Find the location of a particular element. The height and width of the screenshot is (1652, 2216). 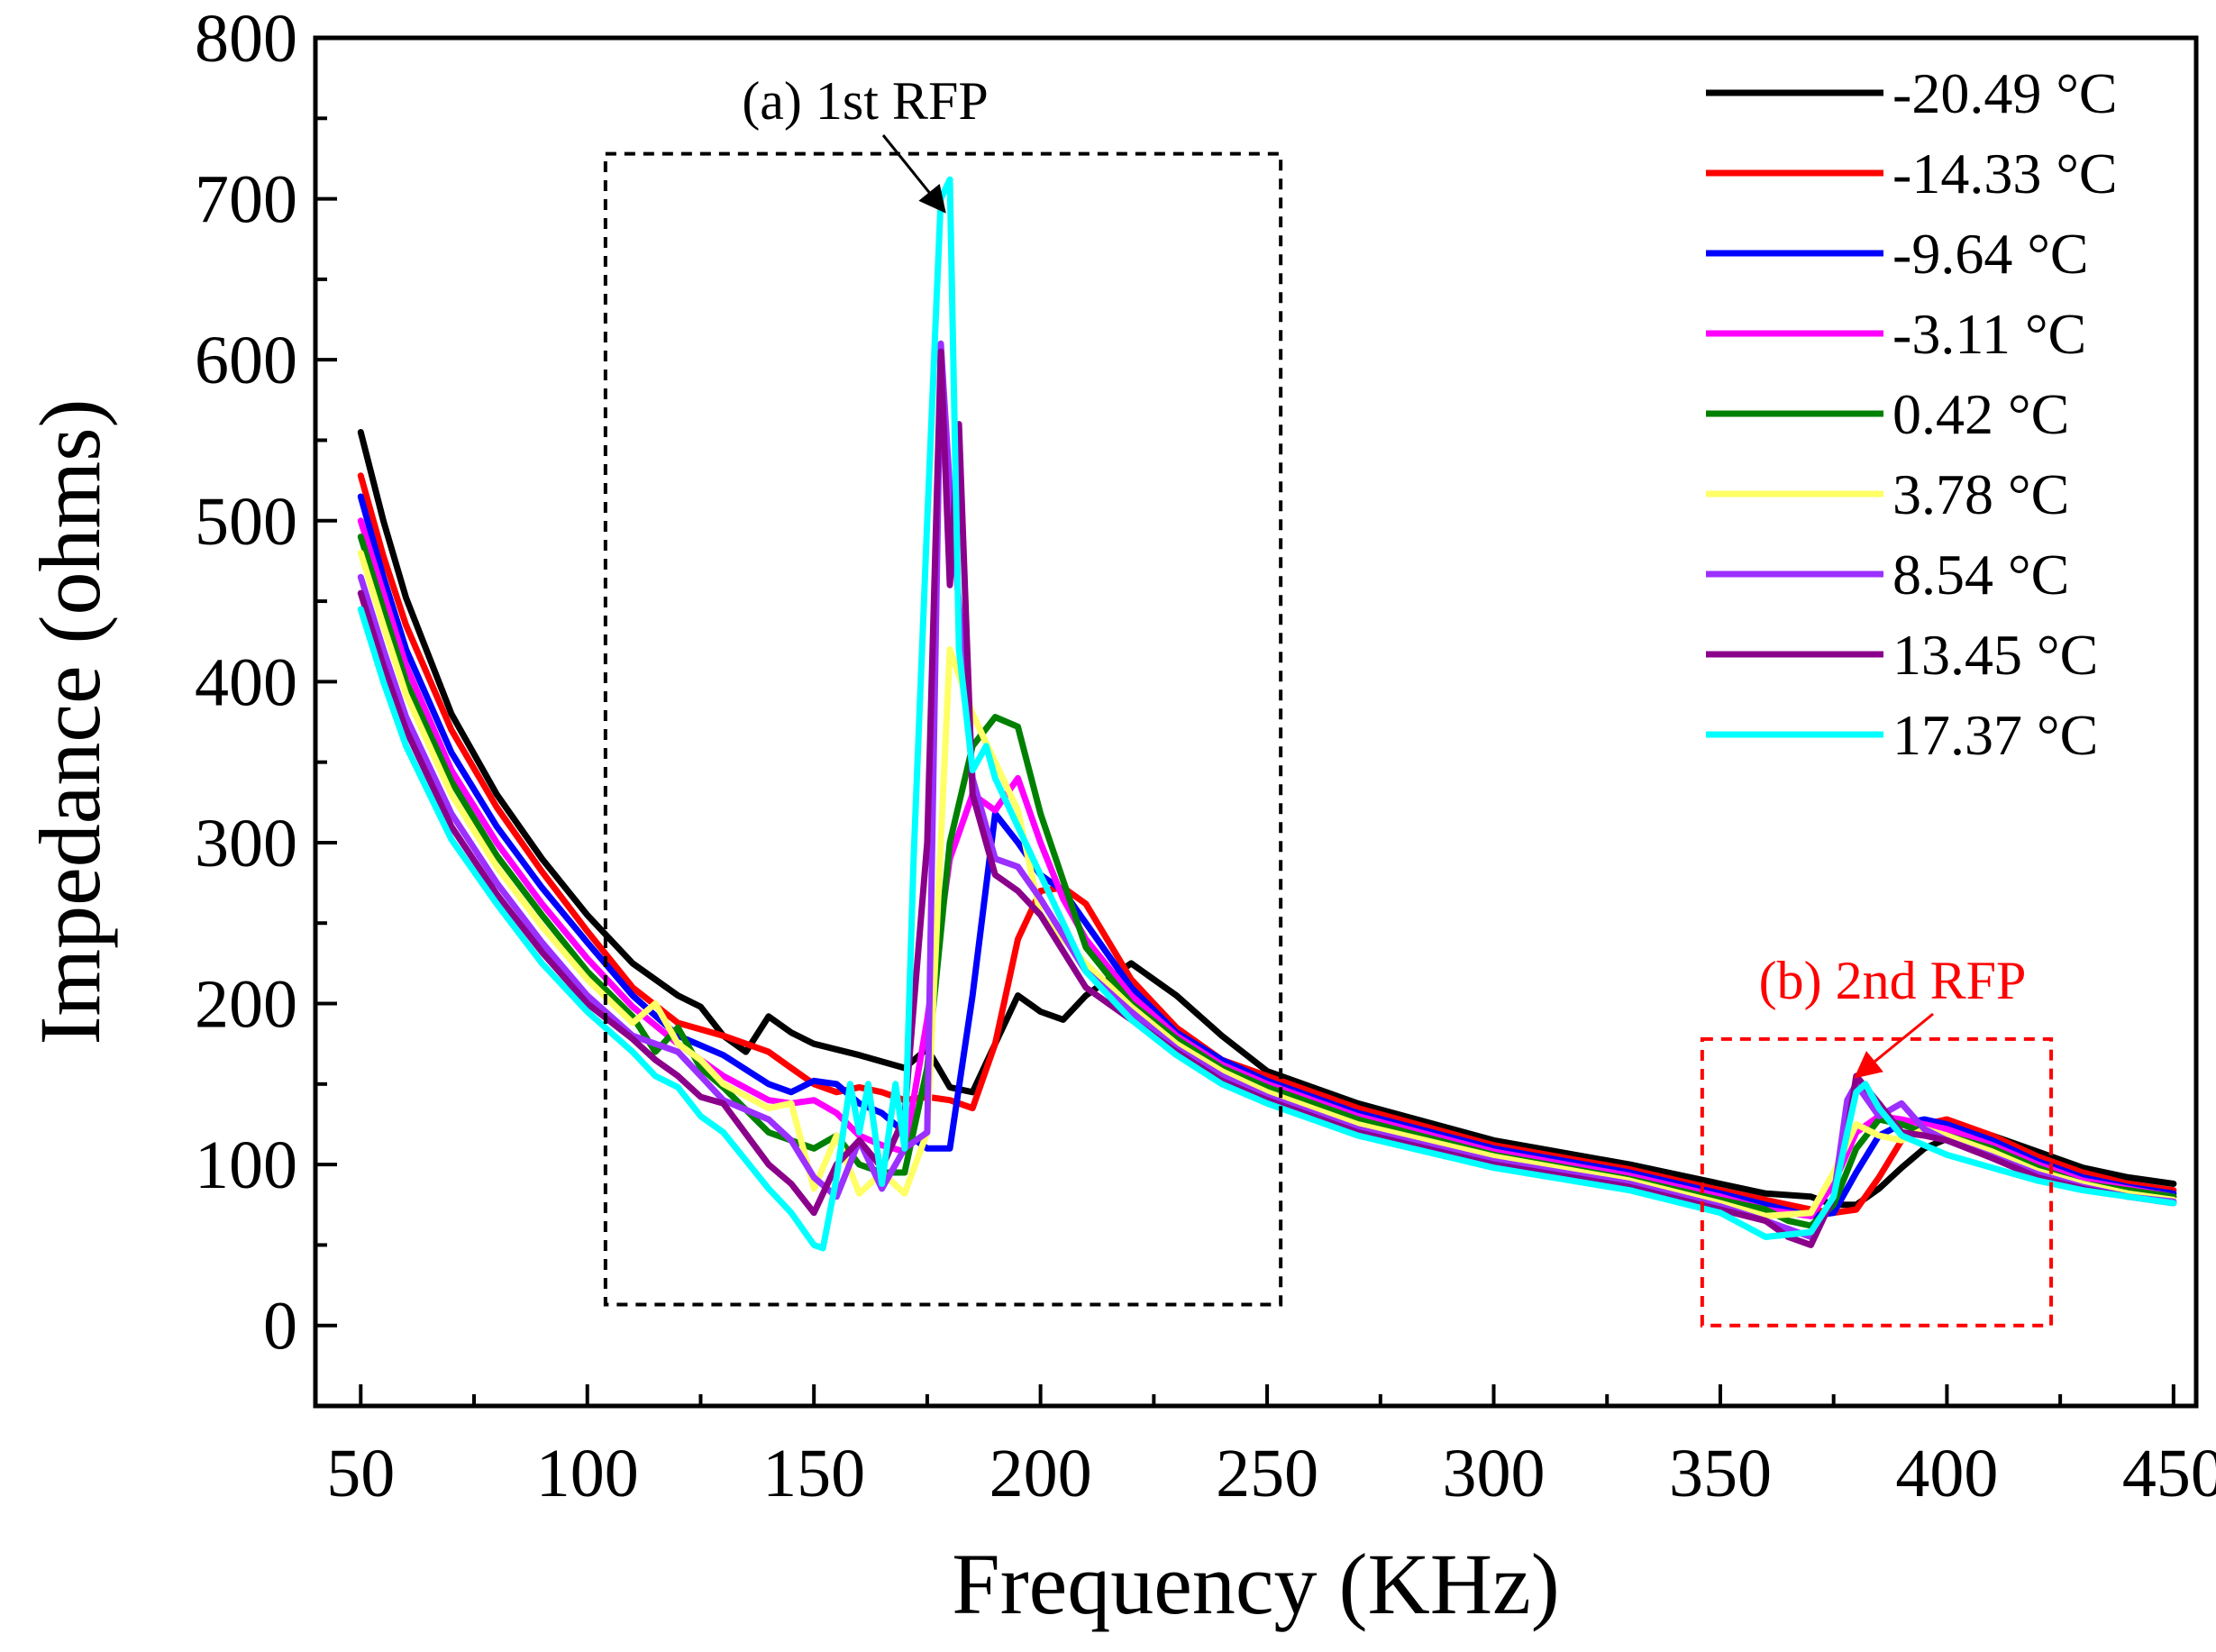

legend-label: -14.33 °C is located at coordinates (2005, 173).